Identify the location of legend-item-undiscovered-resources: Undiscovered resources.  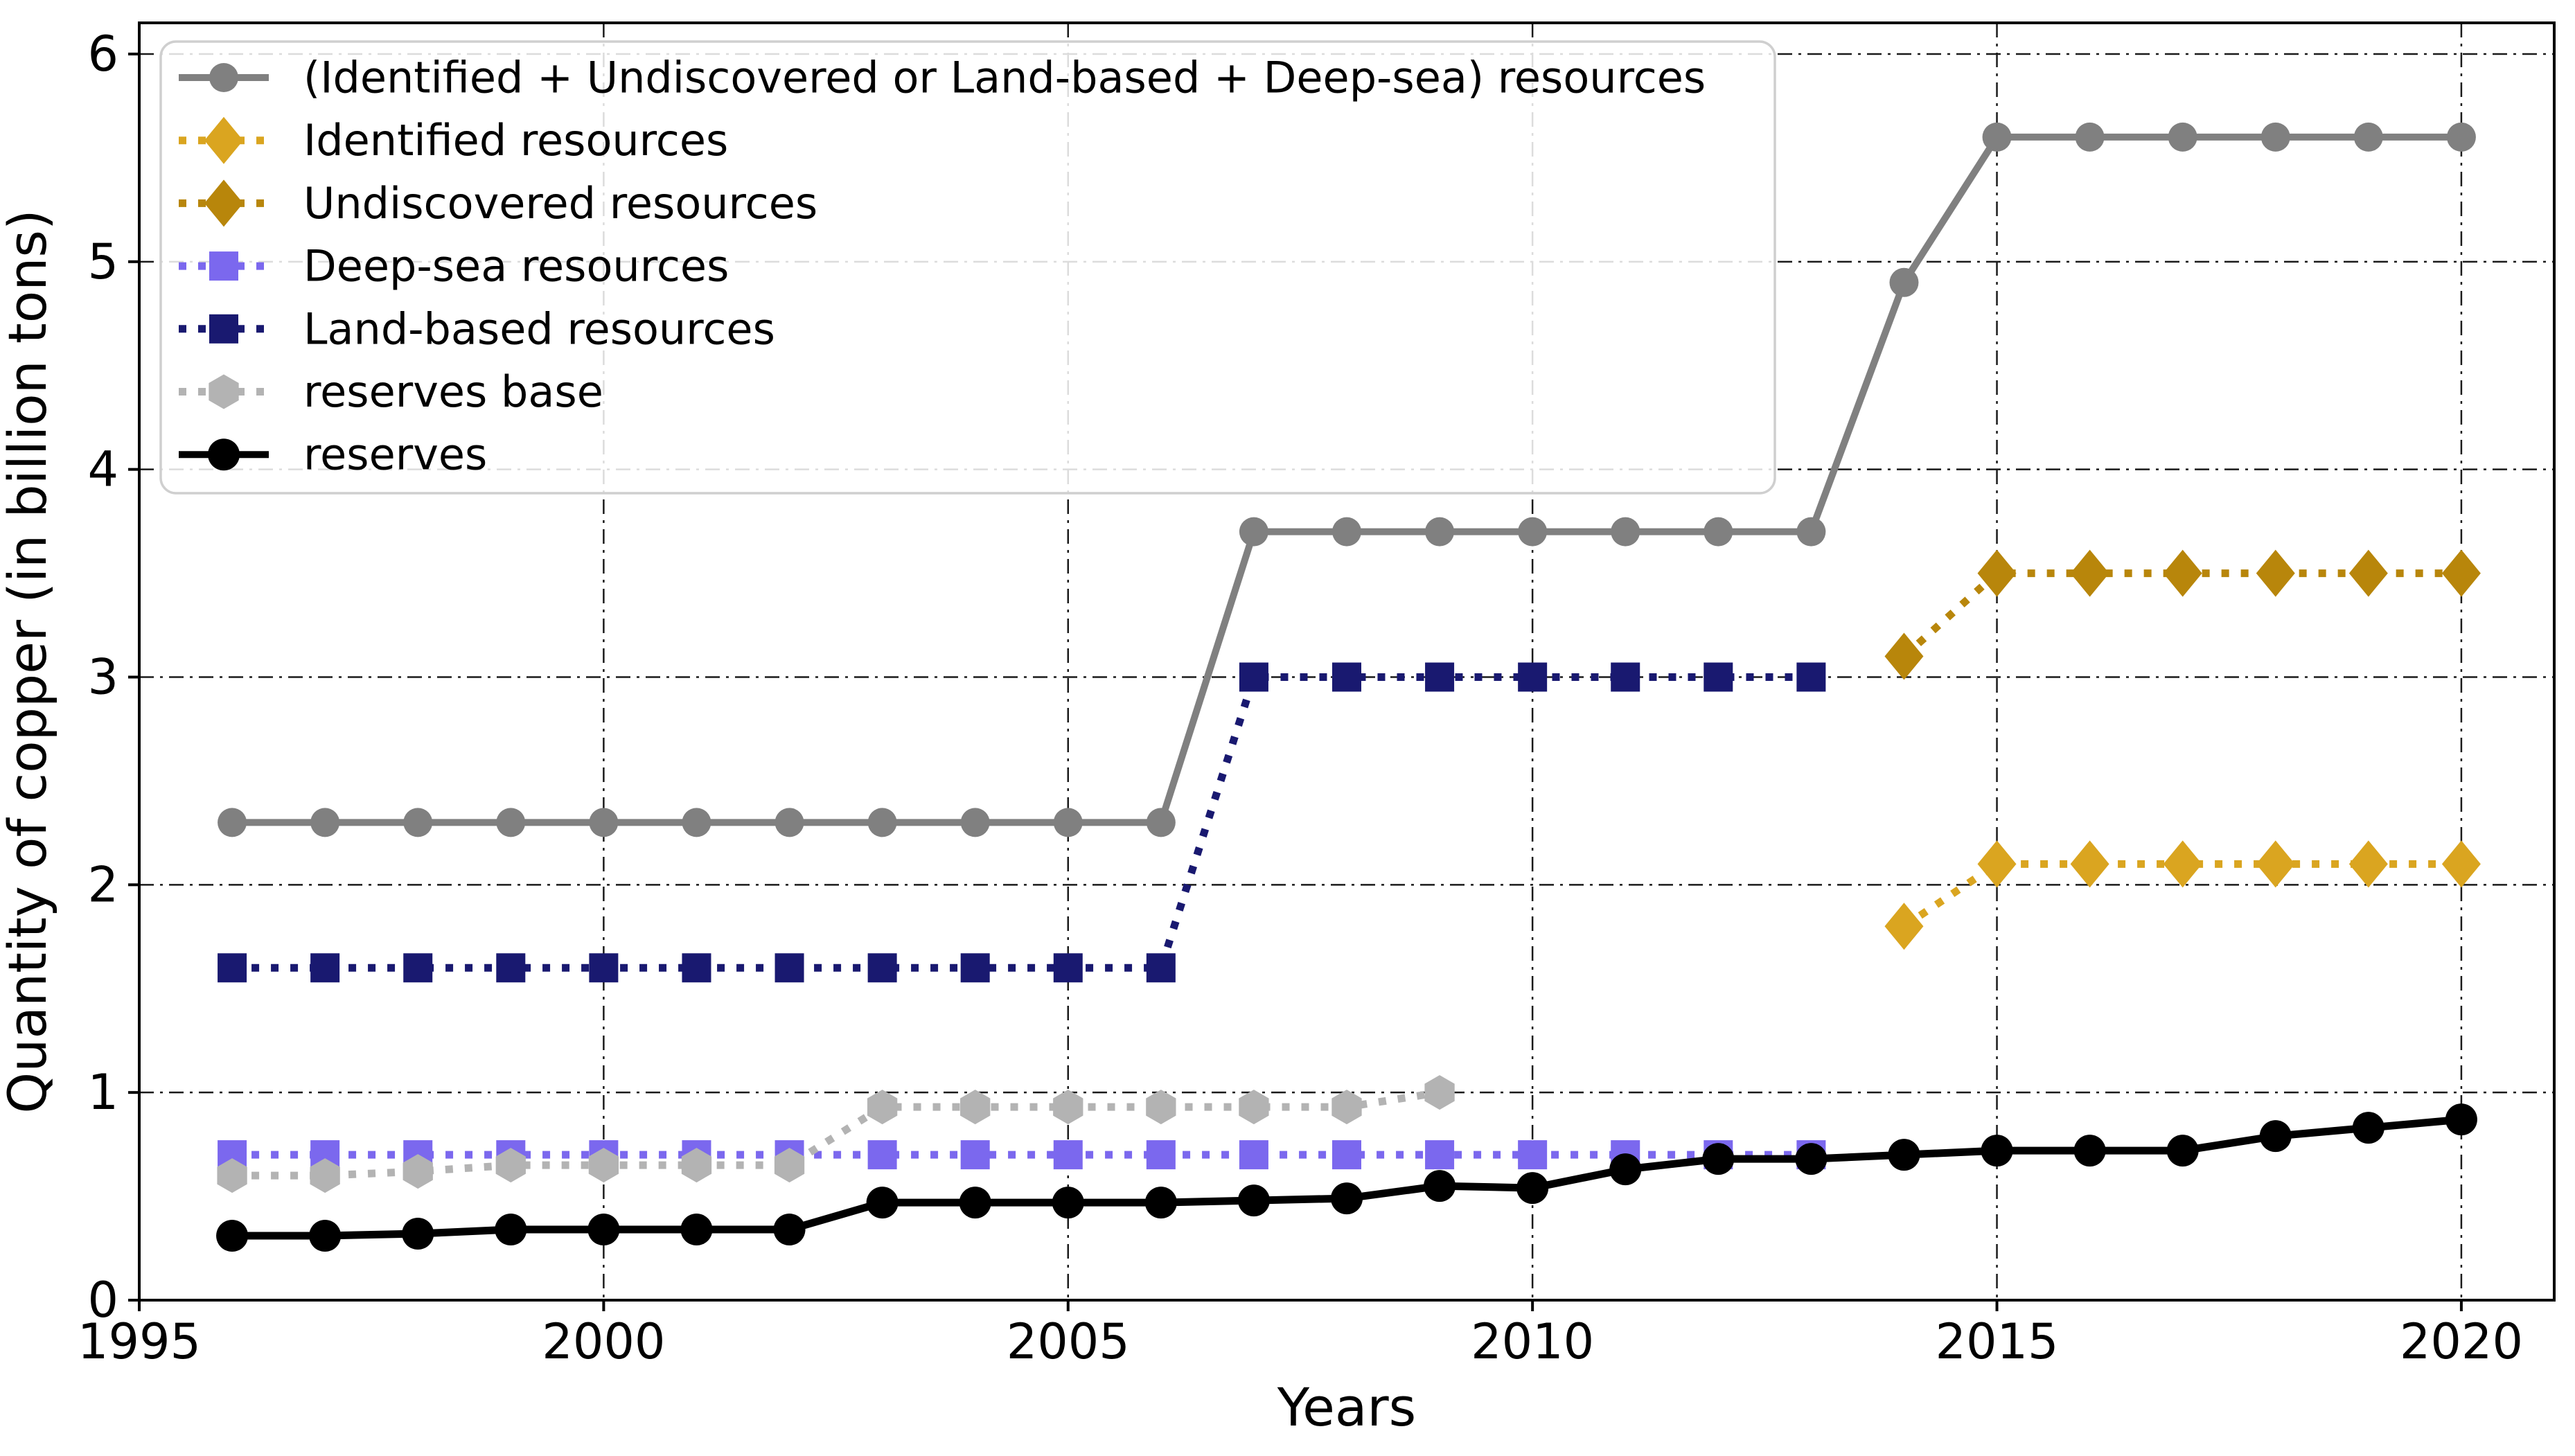
(498, 203).